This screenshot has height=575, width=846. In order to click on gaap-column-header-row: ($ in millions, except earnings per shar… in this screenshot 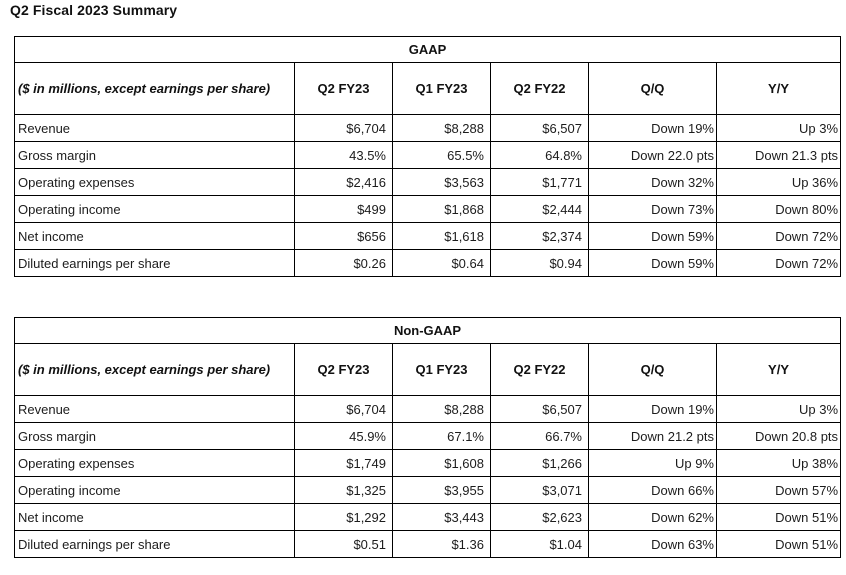, I will do `click(428, 88)`.